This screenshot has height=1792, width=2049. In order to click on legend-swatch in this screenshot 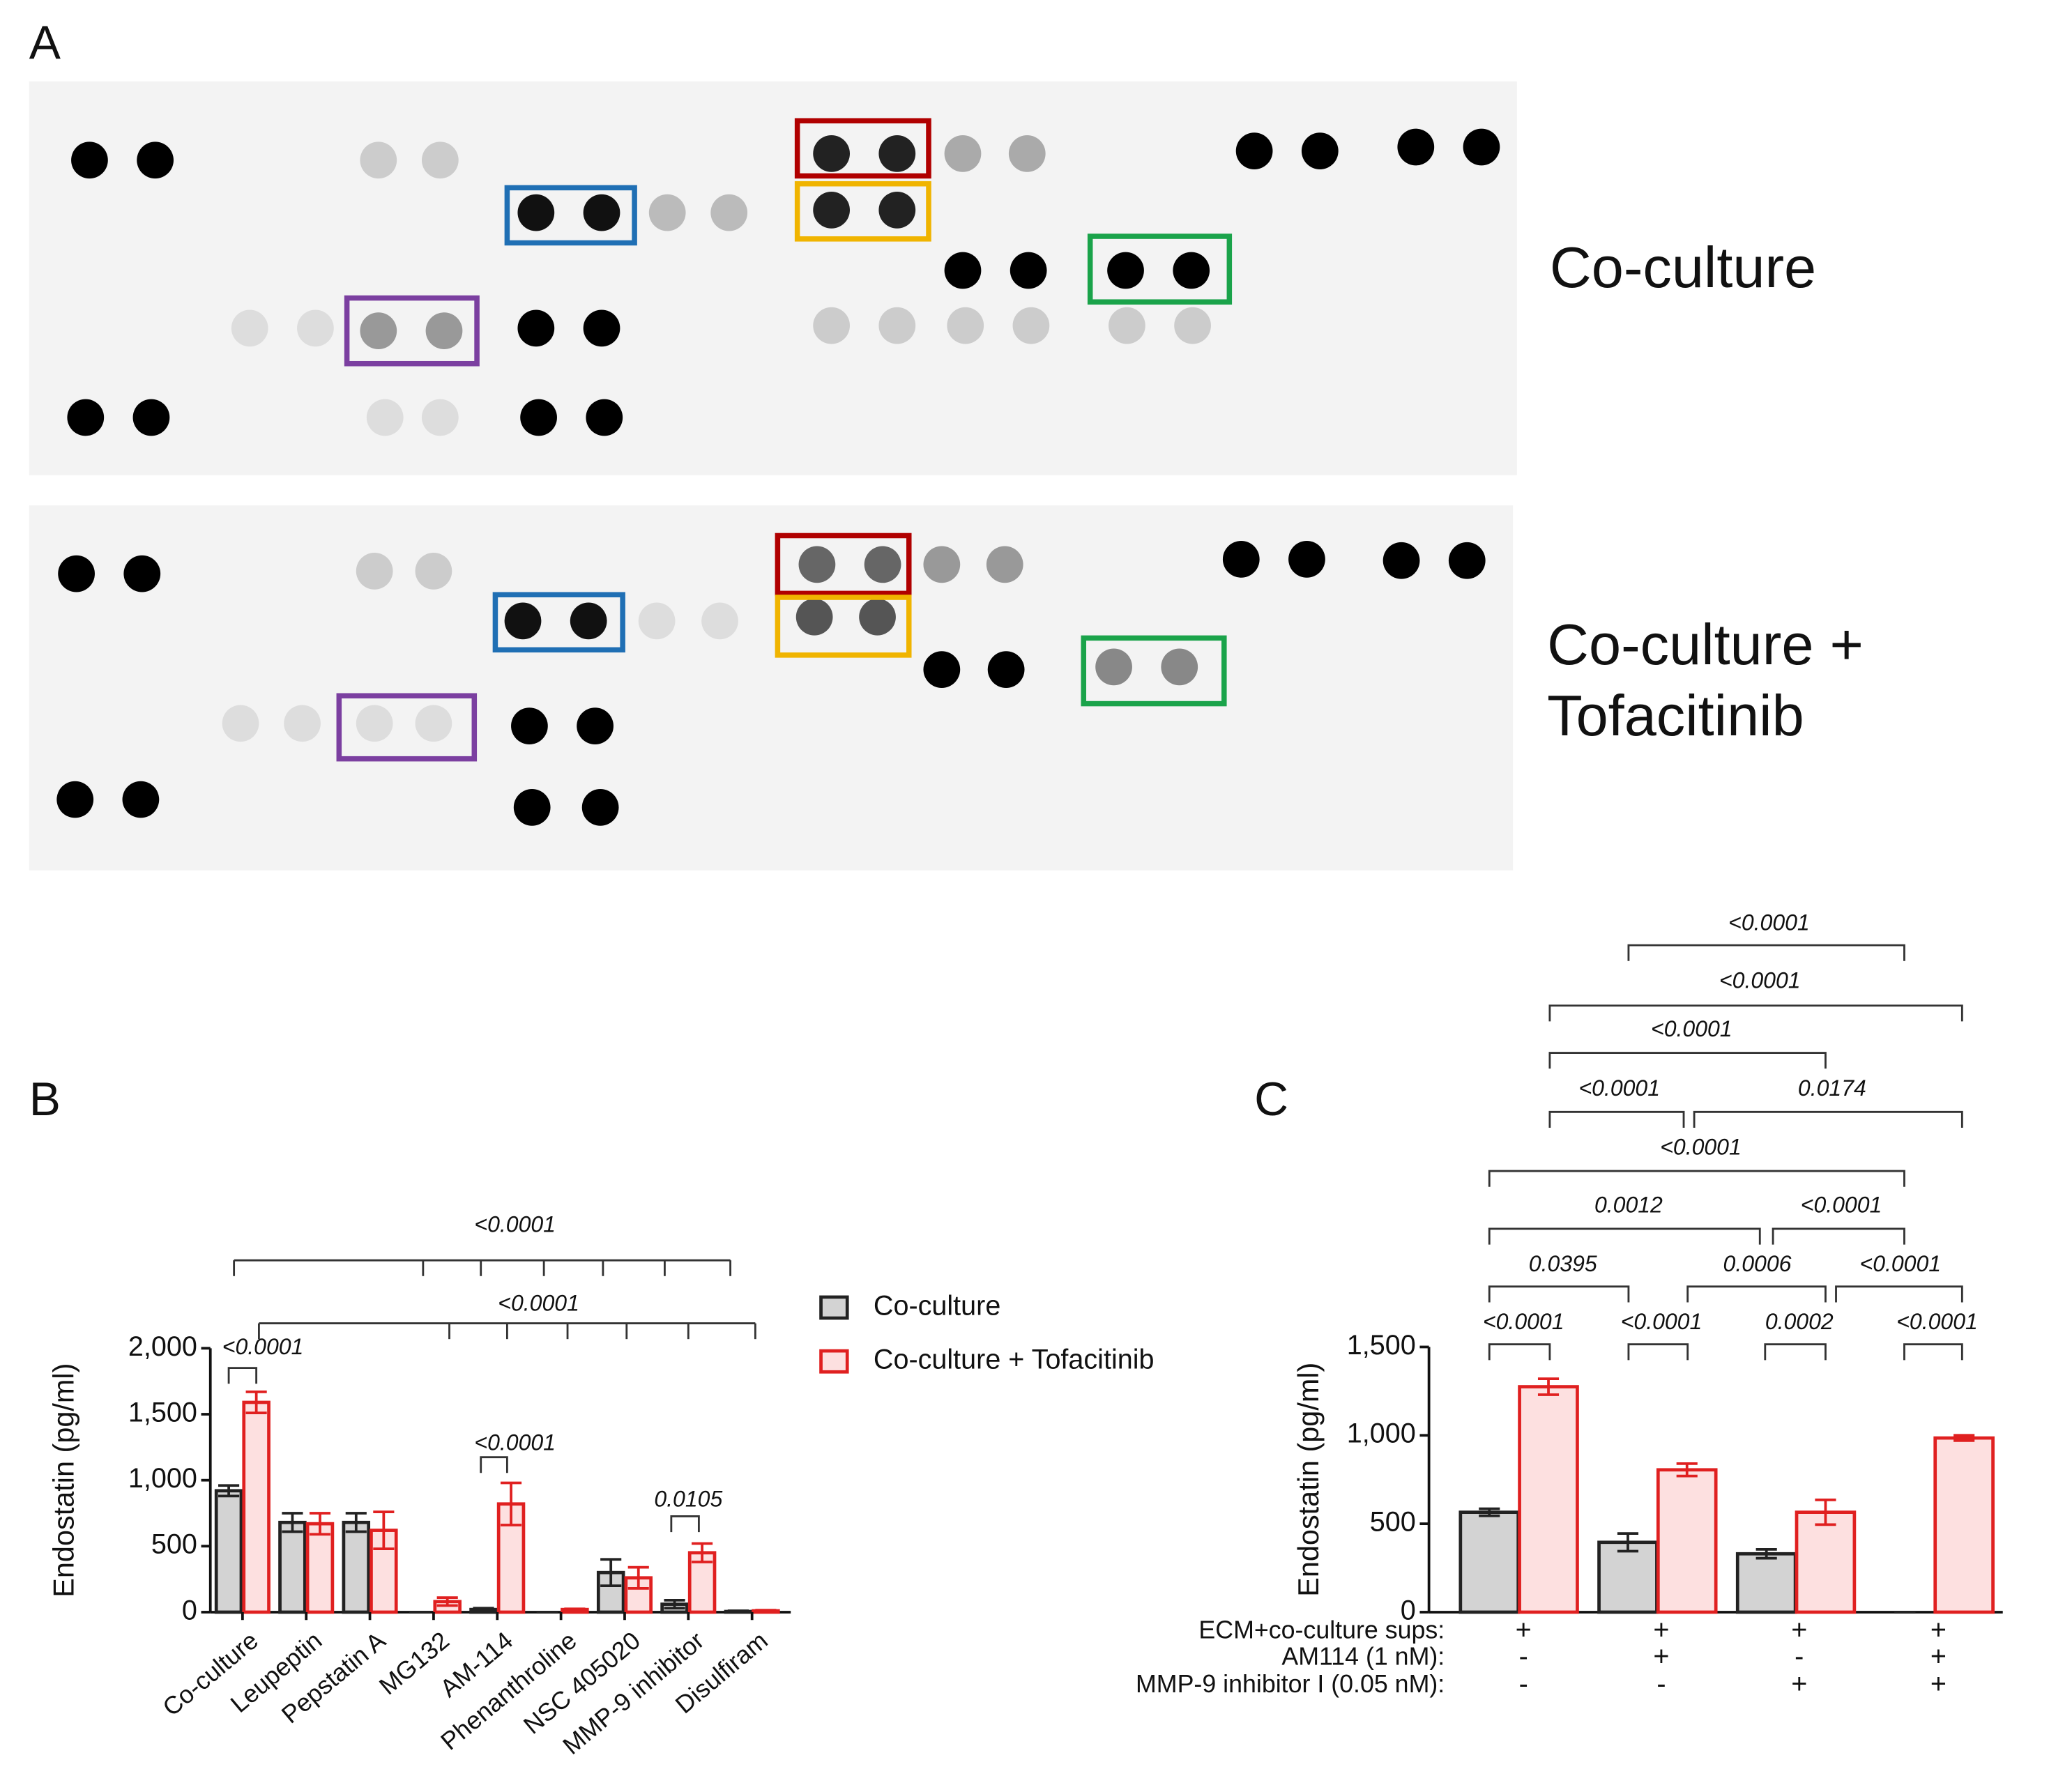, I will do `click(834, 1307)`.